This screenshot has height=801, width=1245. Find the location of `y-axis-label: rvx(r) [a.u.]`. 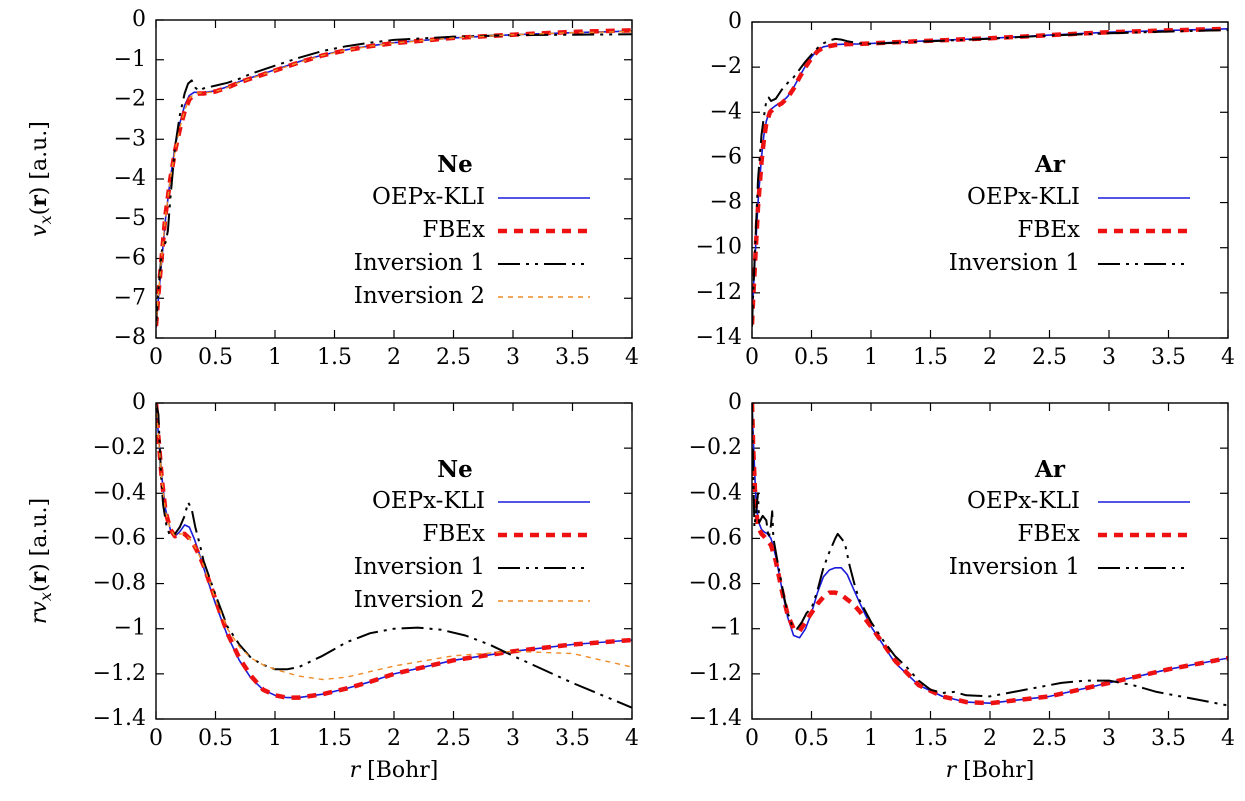

y-axis-label: rvx(r) [a.u.] is located at coordinates (40, 561).